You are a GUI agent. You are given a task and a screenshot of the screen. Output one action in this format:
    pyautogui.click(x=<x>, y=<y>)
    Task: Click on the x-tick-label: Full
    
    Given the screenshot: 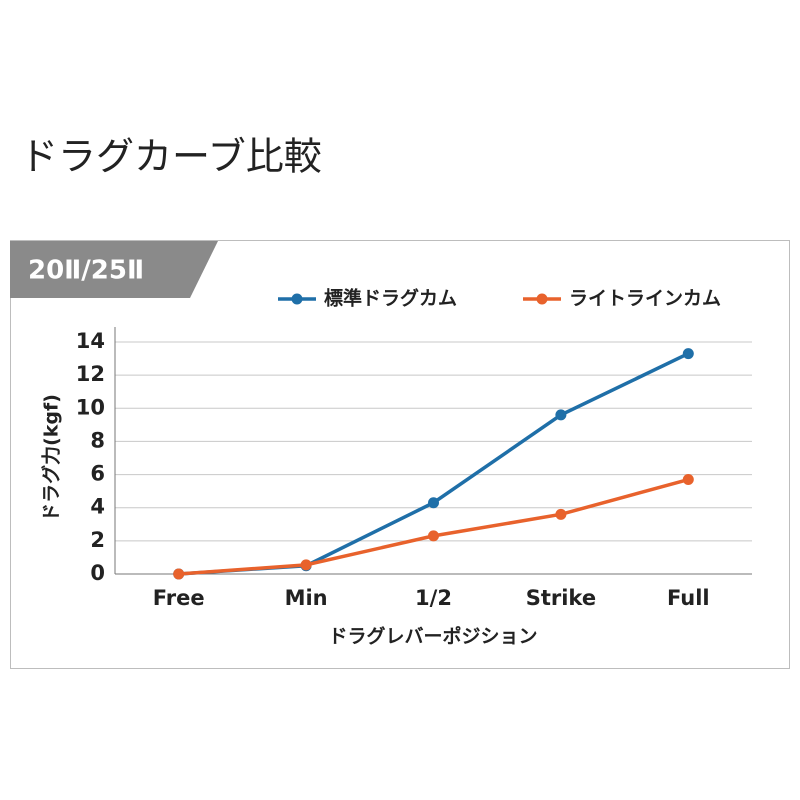 What is the action you would take?
    pyautogui.click(x=688, y=598)
    